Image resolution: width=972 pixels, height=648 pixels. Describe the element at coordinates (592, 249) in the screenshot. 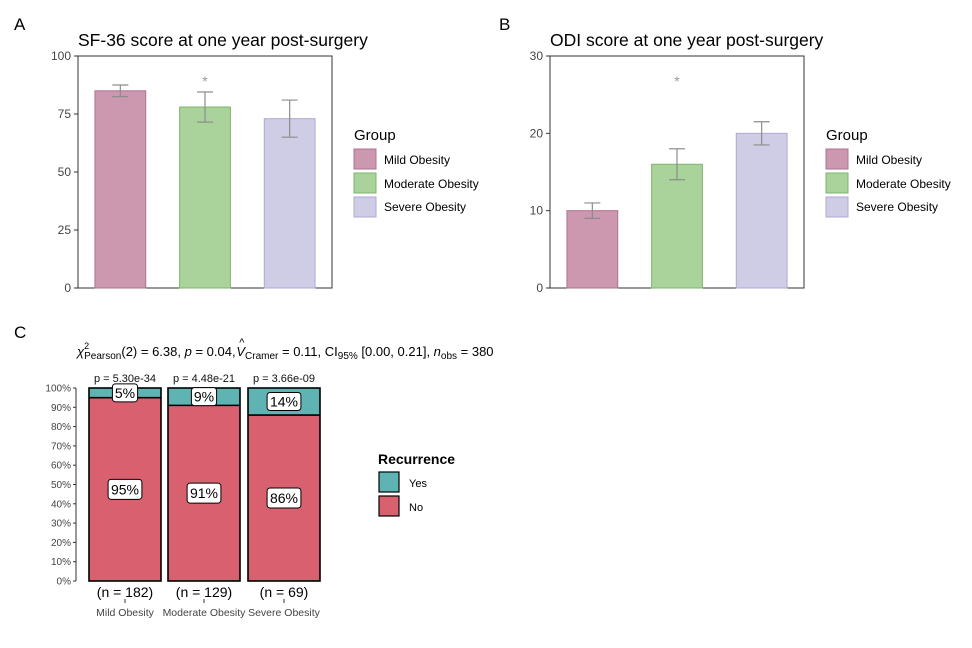

I see `panel-b-bar-mild` at that location.